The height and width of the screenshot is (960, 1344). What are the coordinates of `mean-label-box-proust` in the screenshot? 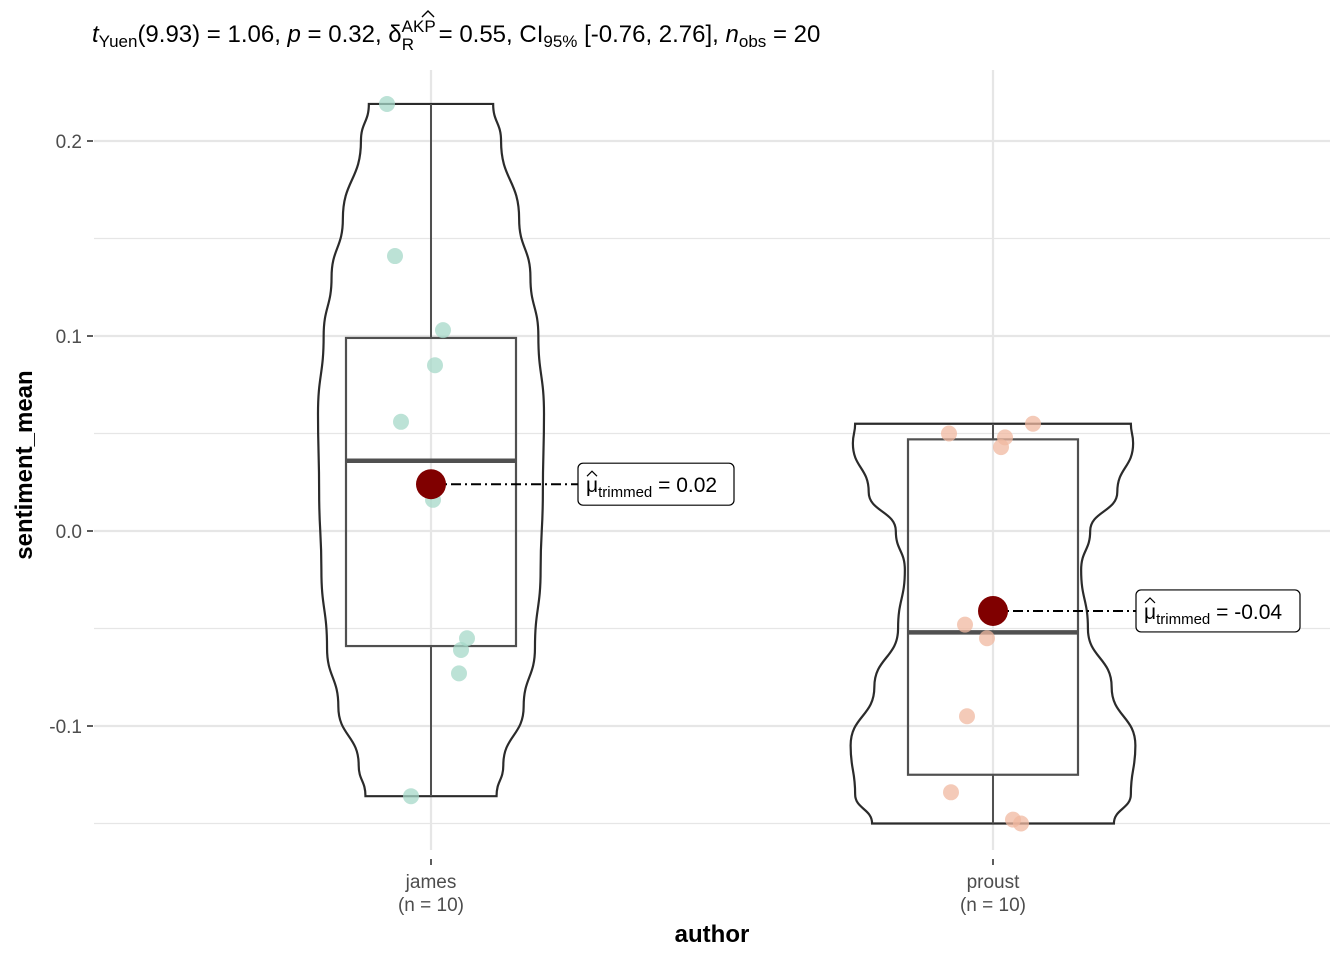 It's located at (1218, 611).